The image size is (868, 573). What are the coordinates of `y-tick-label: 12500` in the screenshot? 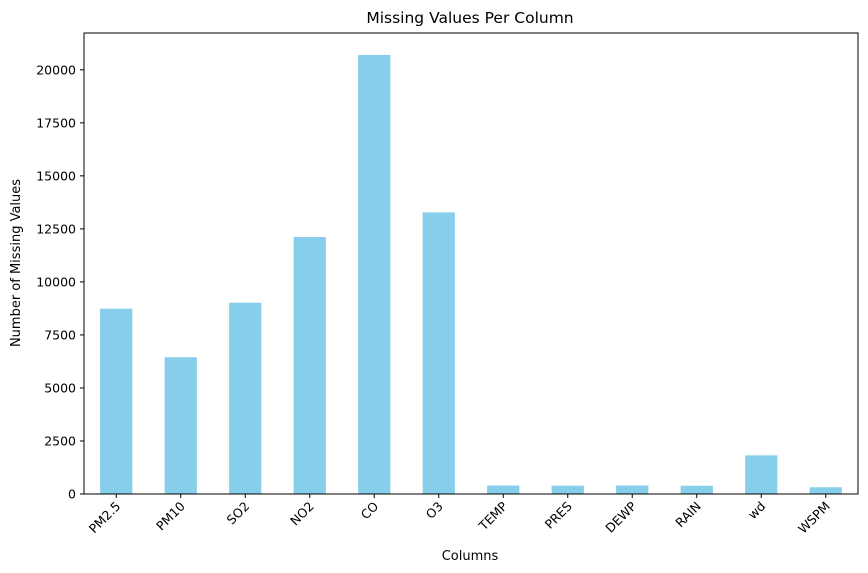 It's located at (56, 228).